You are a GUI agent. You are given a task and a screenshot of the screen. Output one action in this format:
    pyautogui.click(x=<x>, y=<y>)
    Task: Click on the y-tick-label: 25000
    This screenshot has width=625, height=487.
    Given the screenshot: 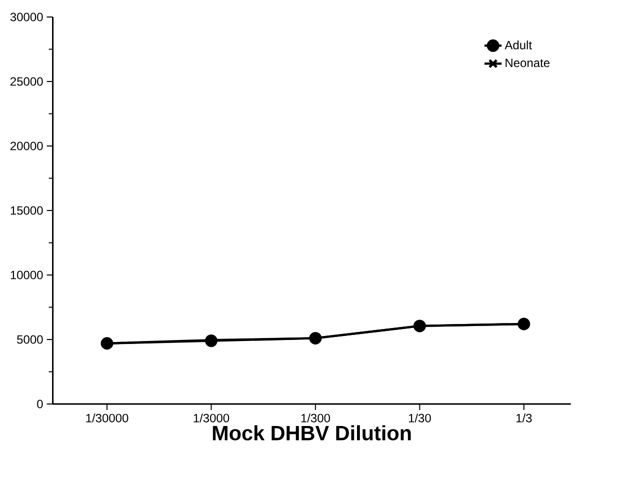 What is the action you would take?
    pyautogui.click(x=26, y=81)
    